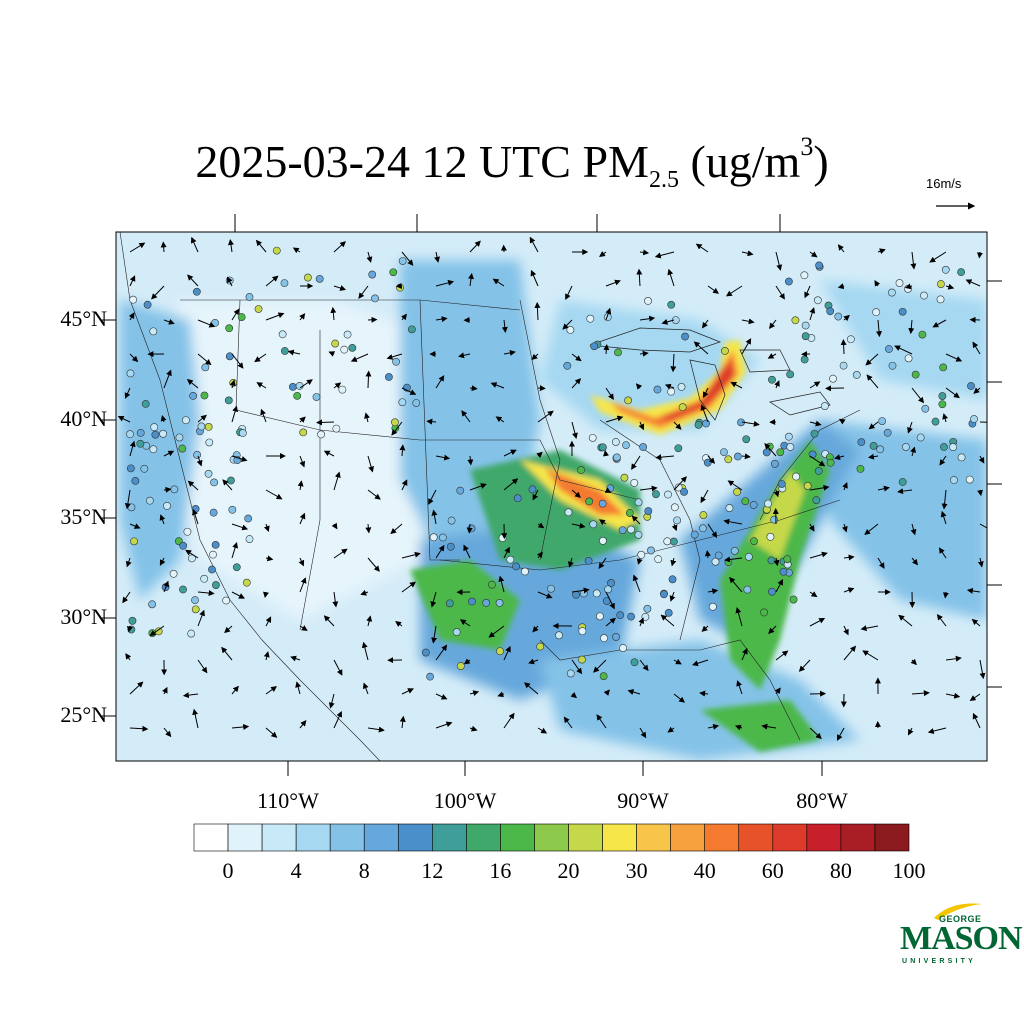  Describe the element at coordinates (822, 800) in the screenshot. I see `lon-label-80w: 80°W` at that location.